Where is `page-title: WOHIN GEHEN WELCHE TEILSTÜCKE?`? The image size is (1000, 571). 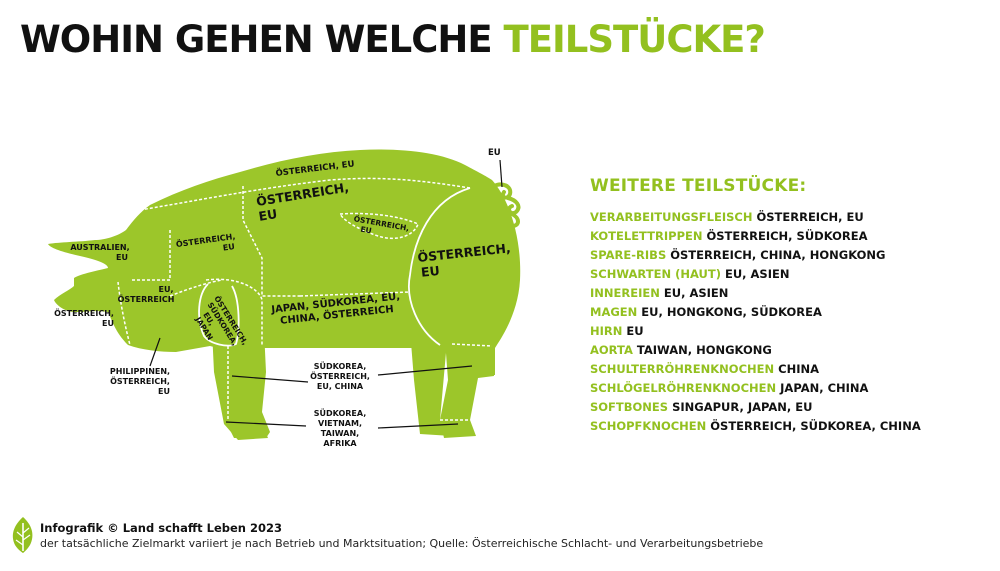 page-title: WOHIN GEHEN WELCHE TEILSTÜCKE? is located at coordinates (393, 39).